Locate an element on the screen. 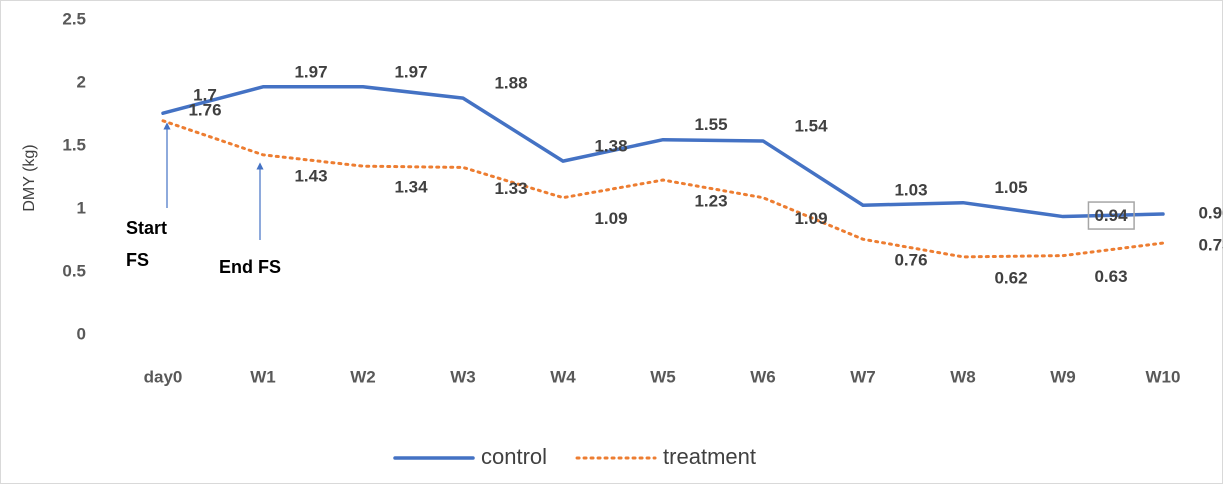 This screenshot has width=1223, height=484. data-label: 1.76 is located at coordinates (204, 110).